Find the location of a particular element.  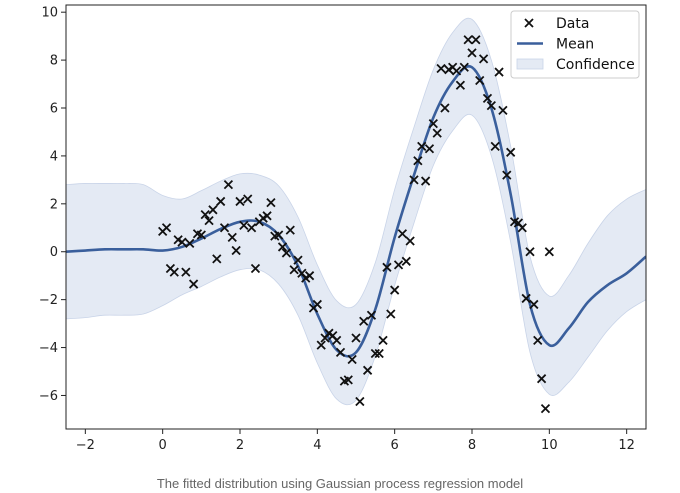

y-tick-label: 4 is located at coordinates (54, 156).